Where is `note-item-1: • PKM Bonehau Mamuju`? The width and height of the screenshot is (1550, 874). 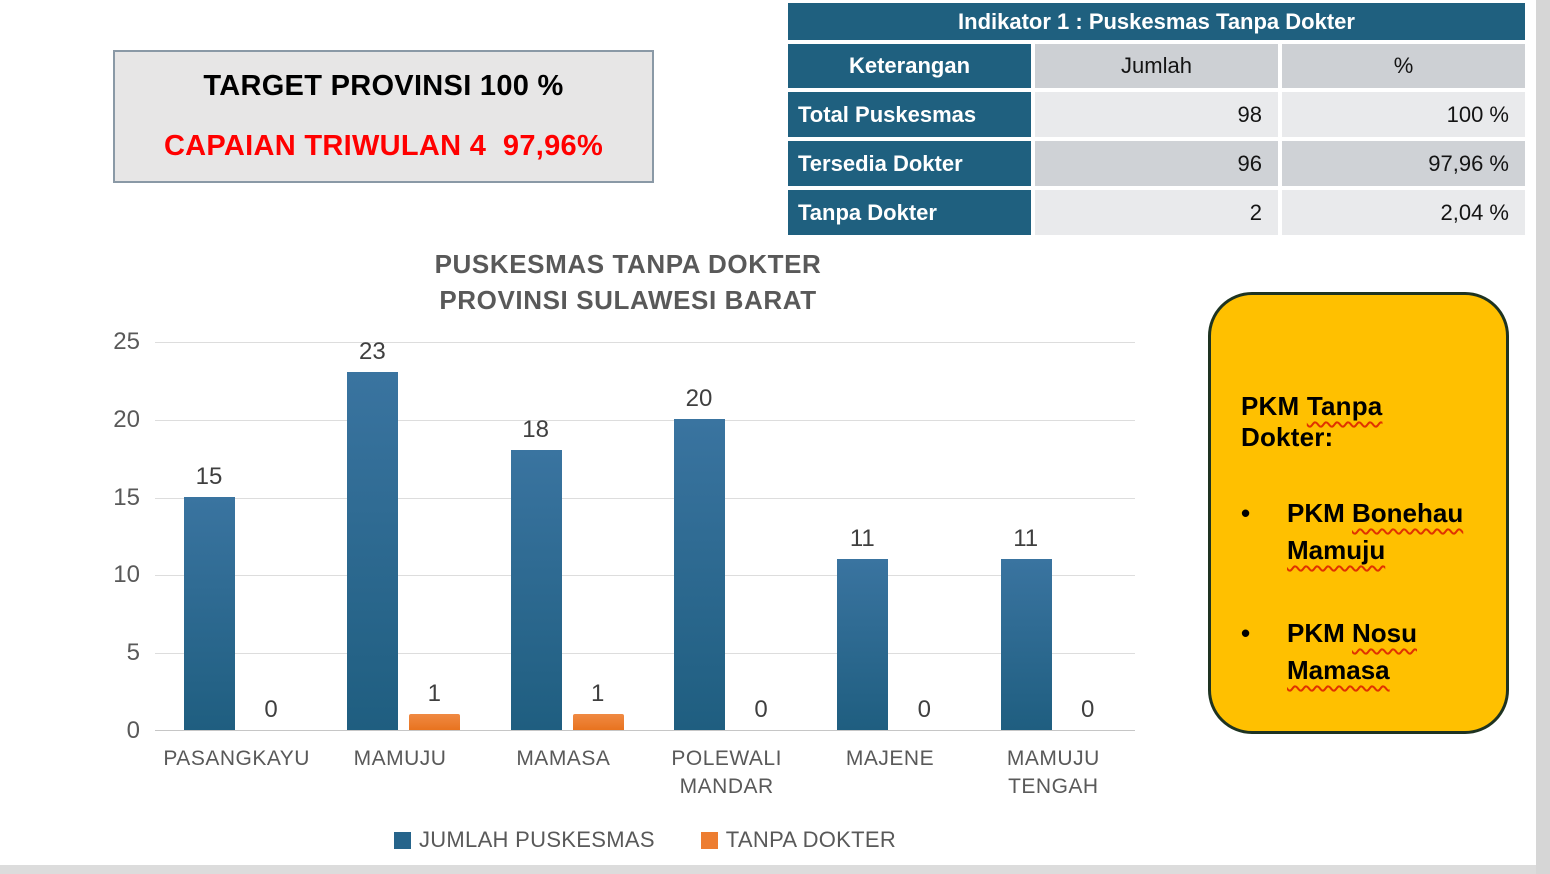 note-item-1: • PKM Bonehau Mamuju is located at coordinates (1361, 532).